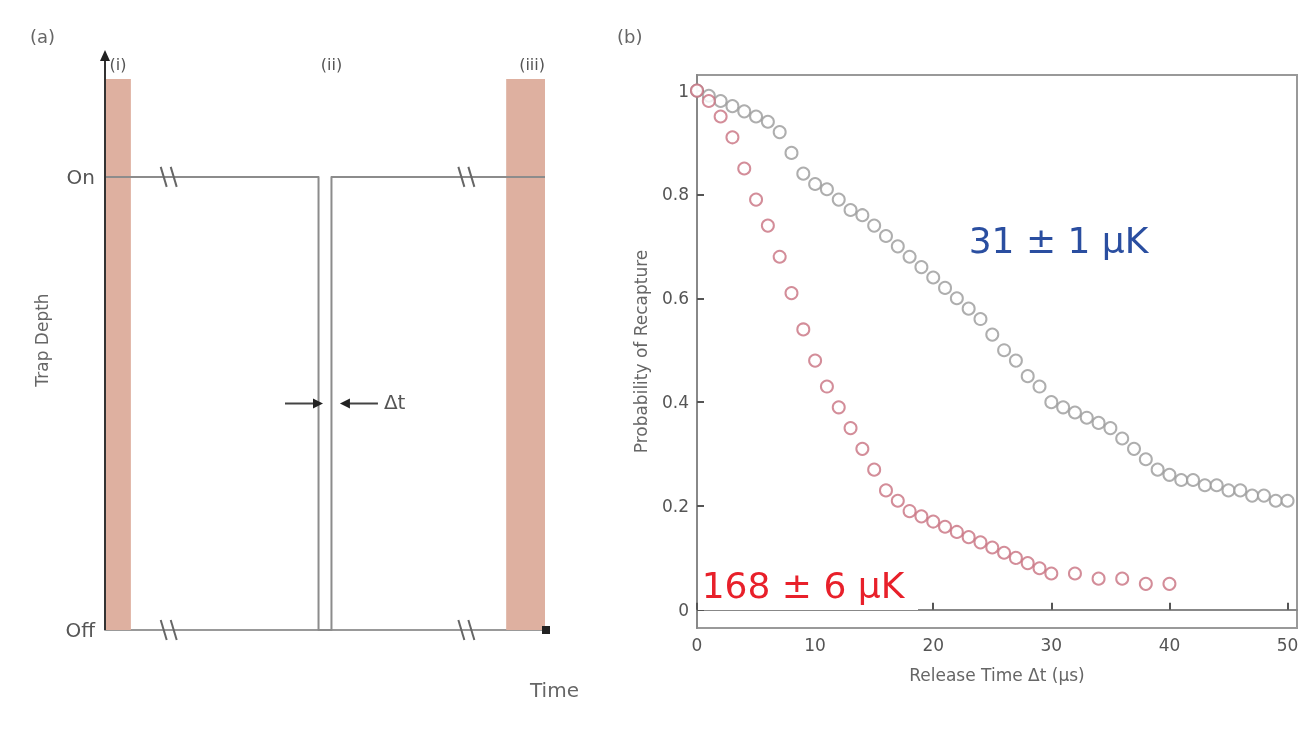  I want to click on annotation: 168 ± 6 μK, so click(808, 586).